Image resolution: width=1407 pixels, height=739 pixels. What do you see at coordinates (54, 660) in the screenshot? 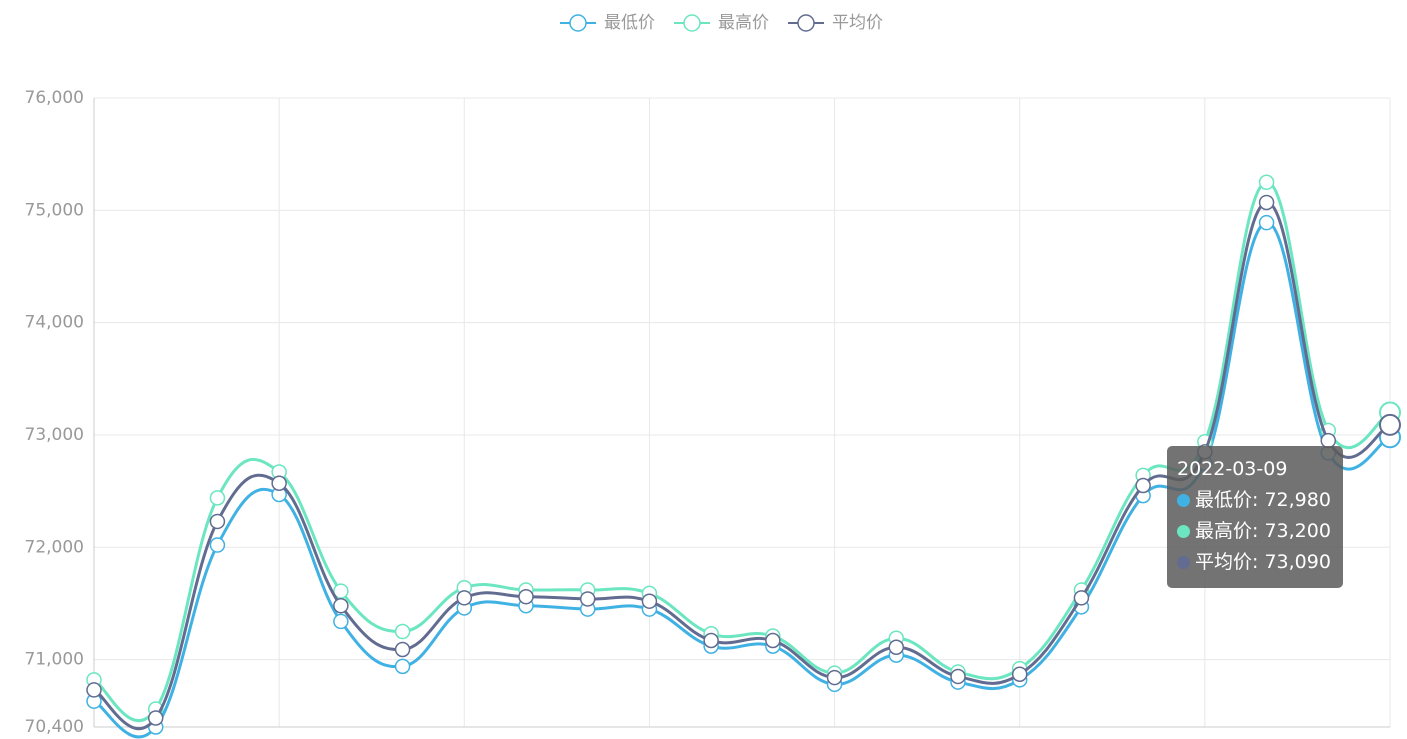
I see `y-tick-label: 71,000` at bounding box center [54, 660].